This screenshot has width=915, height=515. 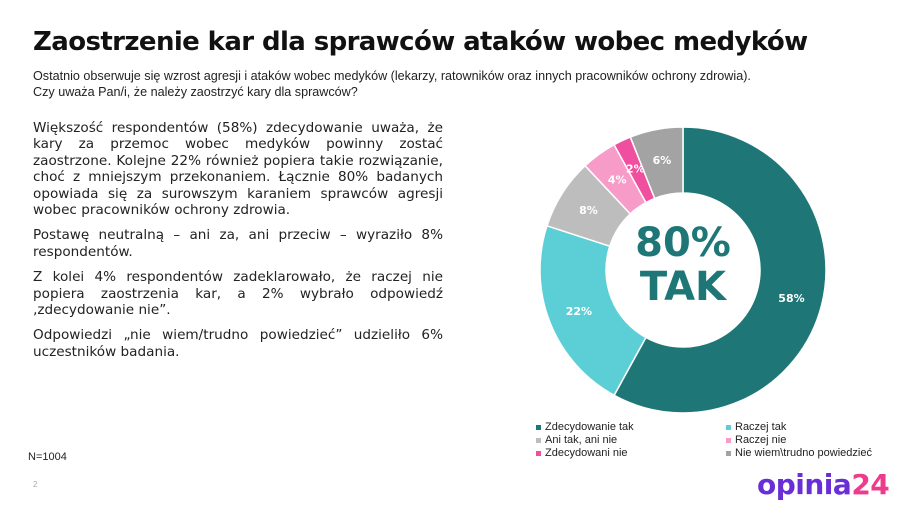 I want to click on logo-number: 24, so click(x=870, y=484).